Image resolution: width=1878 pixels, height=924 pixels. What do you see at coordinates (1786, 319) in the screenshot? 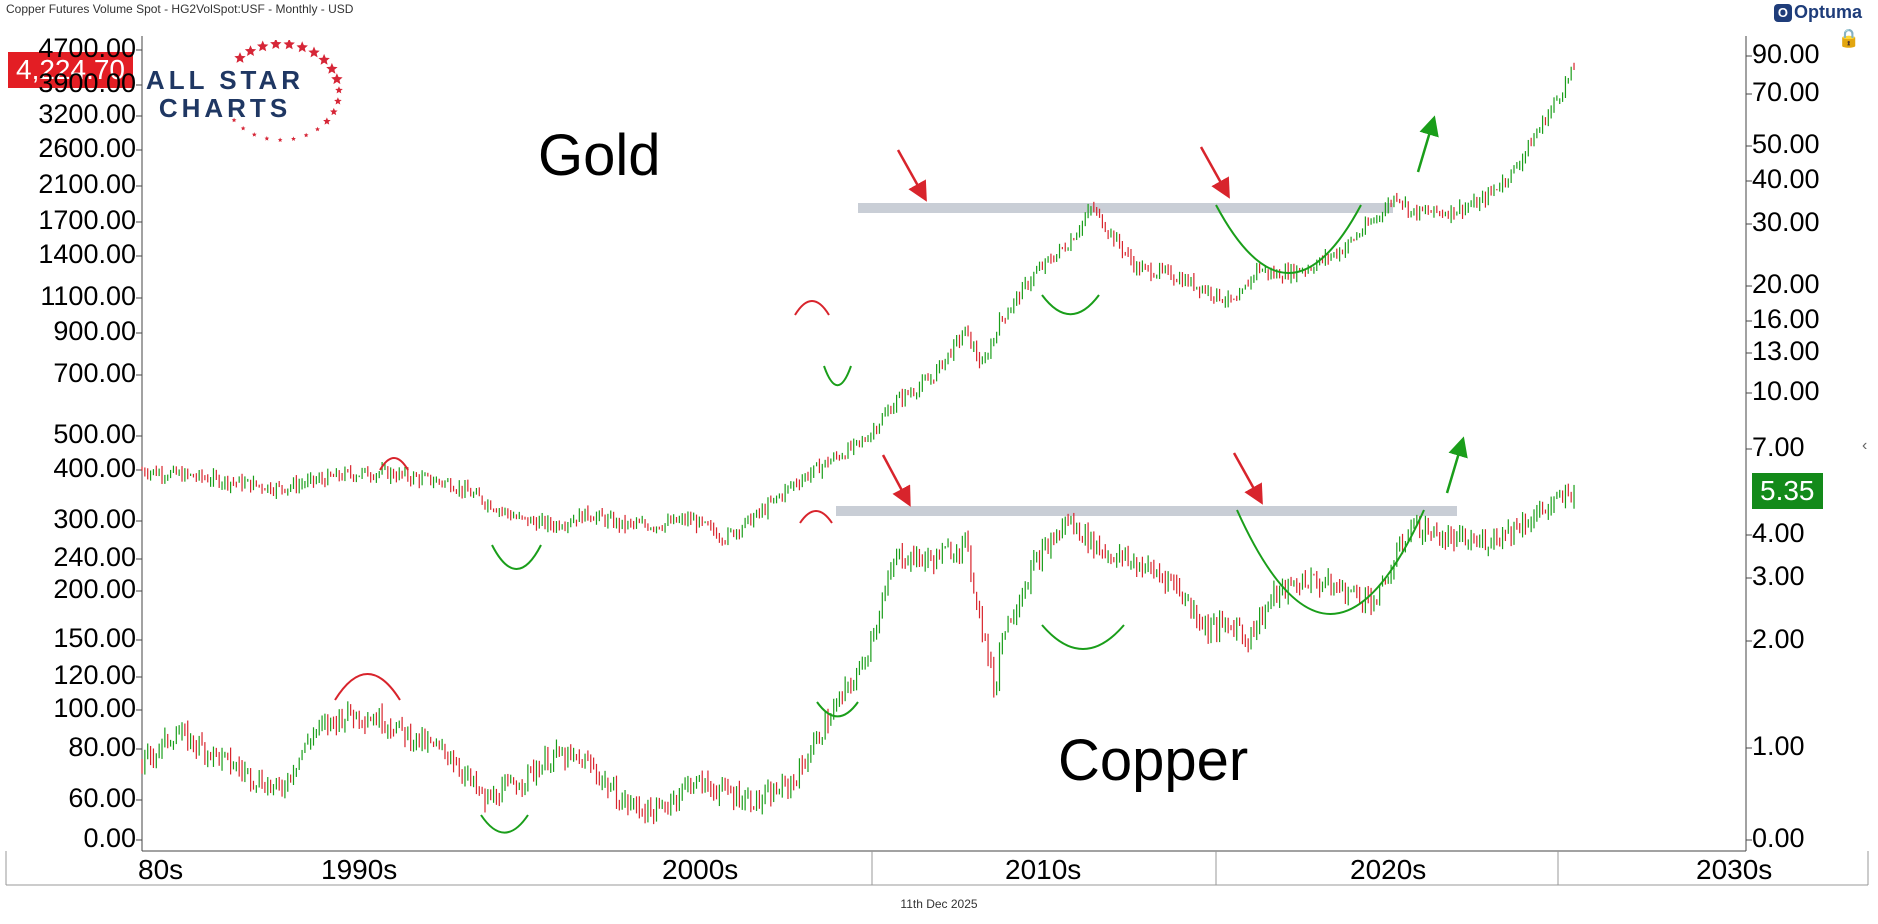
I see `right-axis-tick: 16.00` at bounding box center [1786, 319].